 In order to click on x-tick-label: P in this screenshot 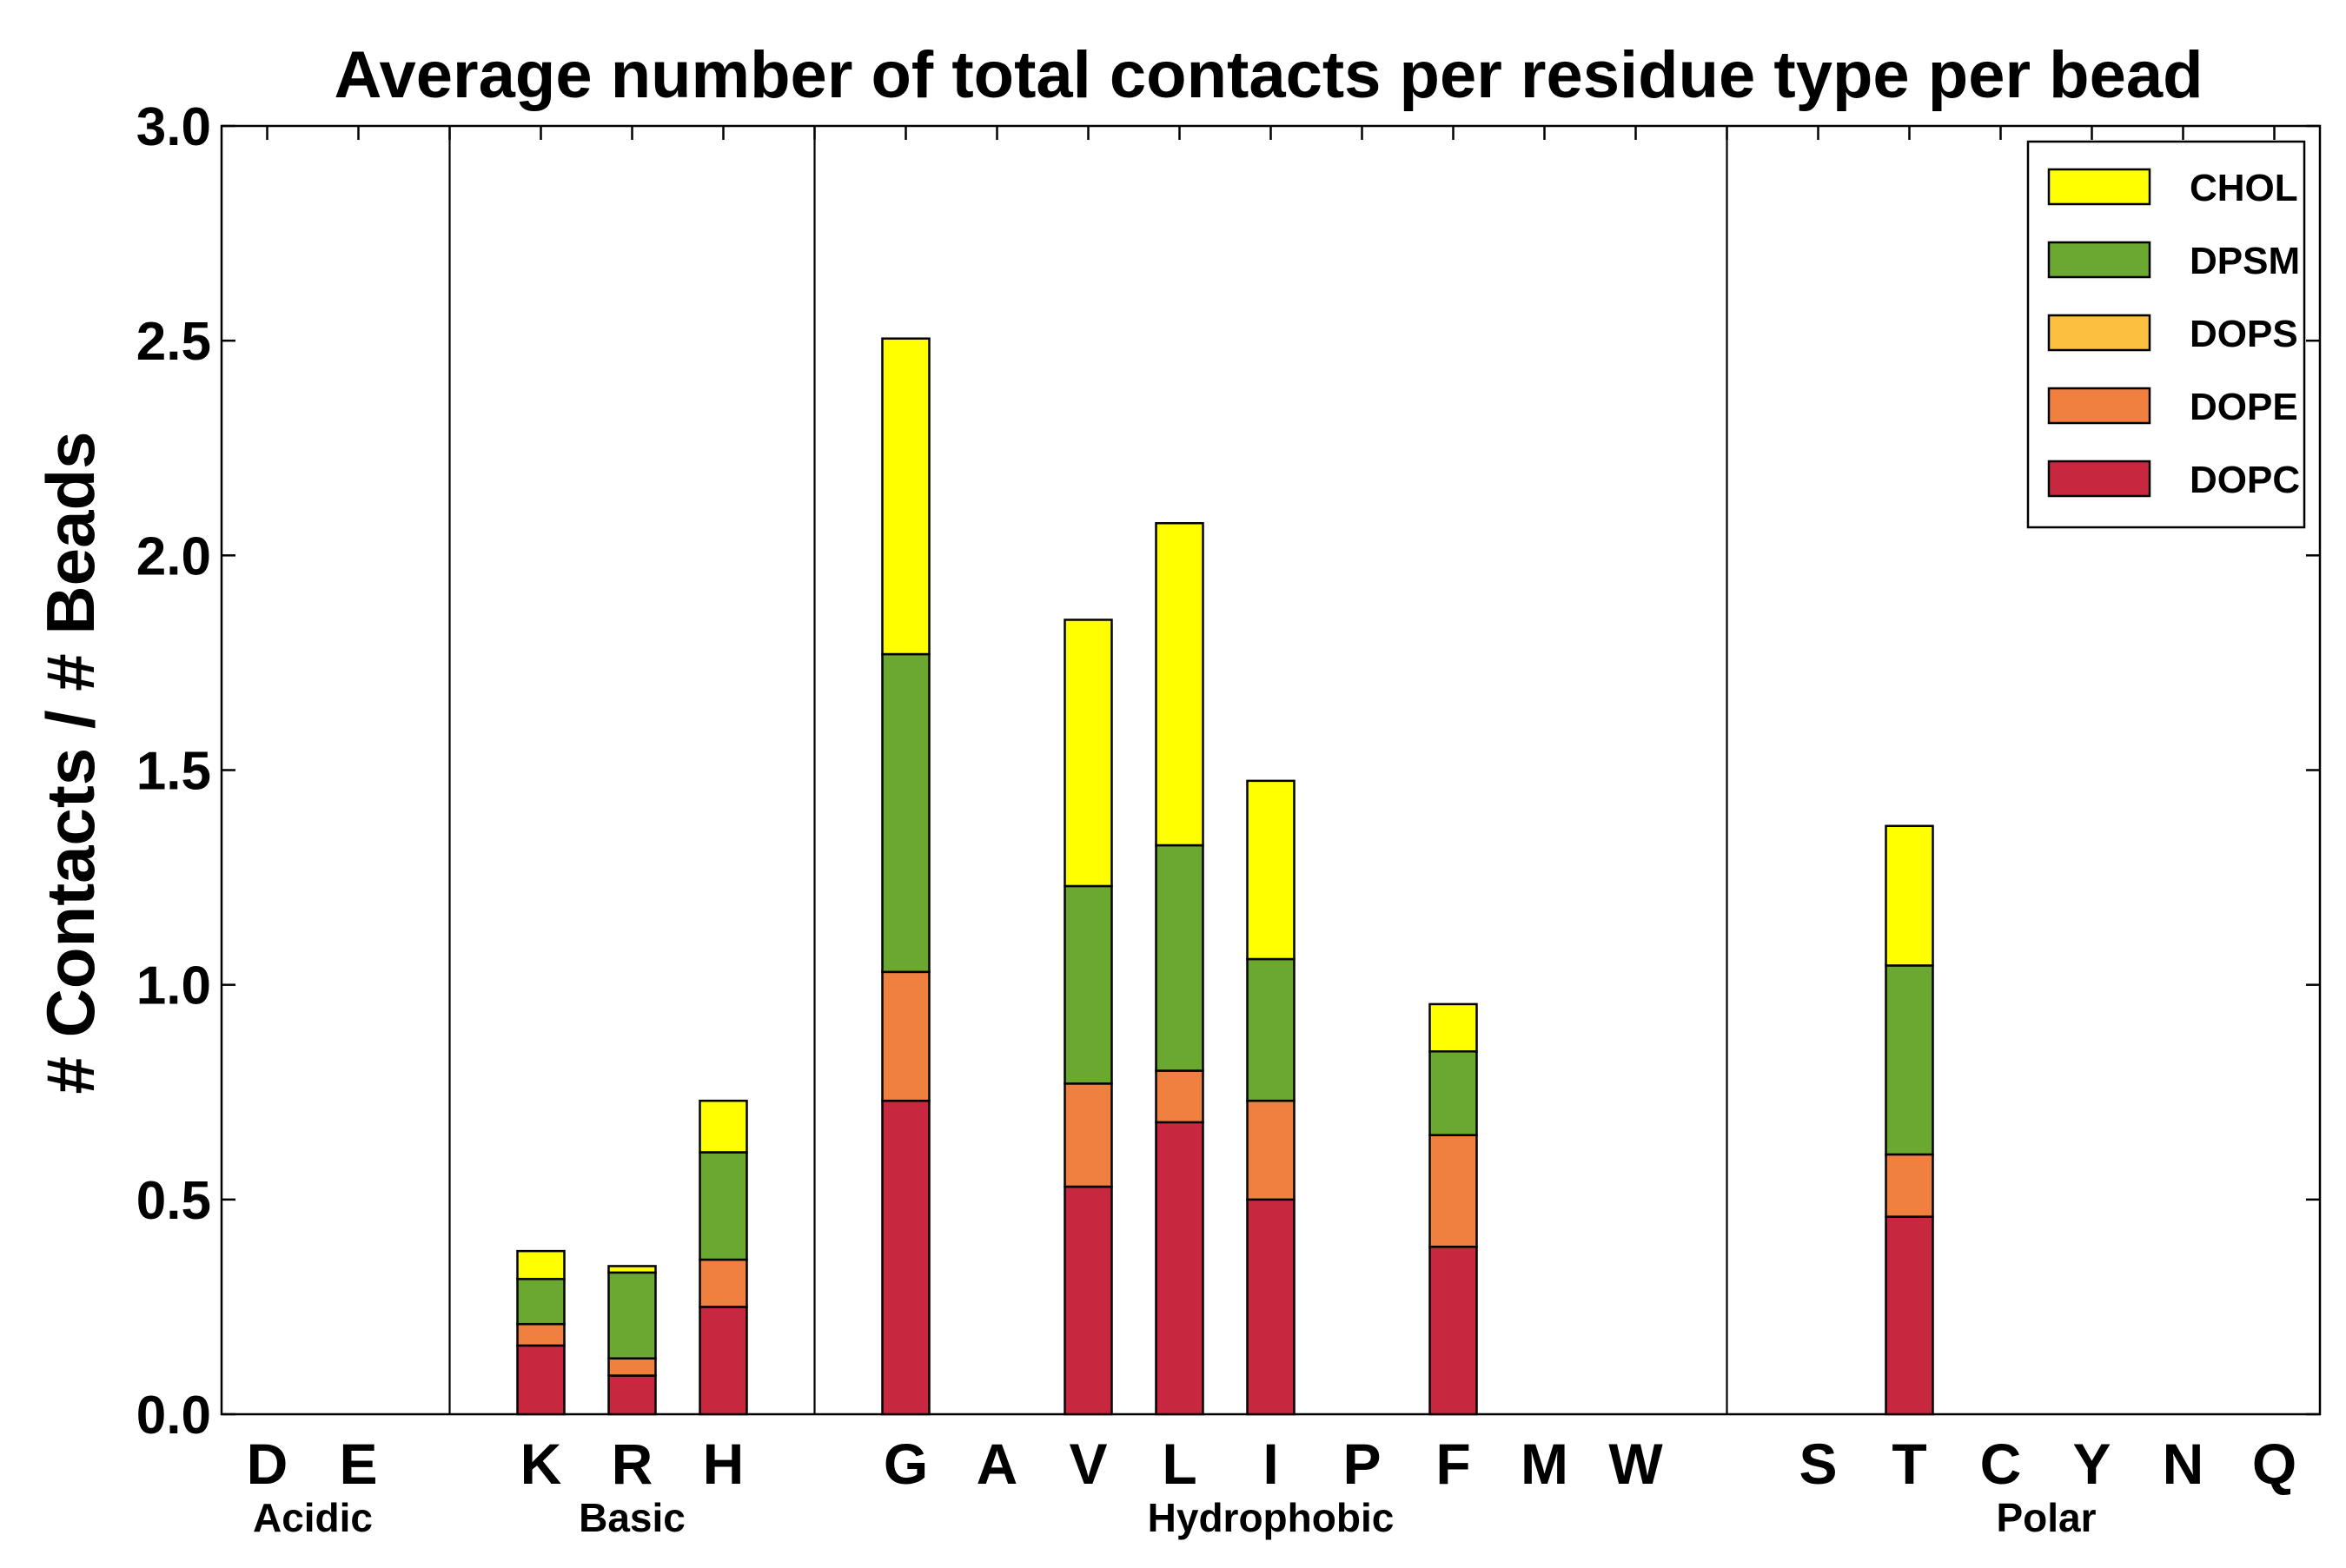, I will do `click(1362, 1464)`.